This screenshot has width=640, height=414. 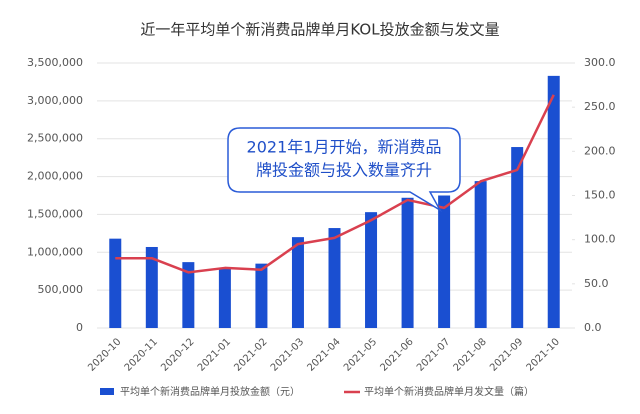 What do you see at coordinates (61, 289) in the screenshot?
I see `y-tick-label: 500,000` at bounding box center [61, 289].